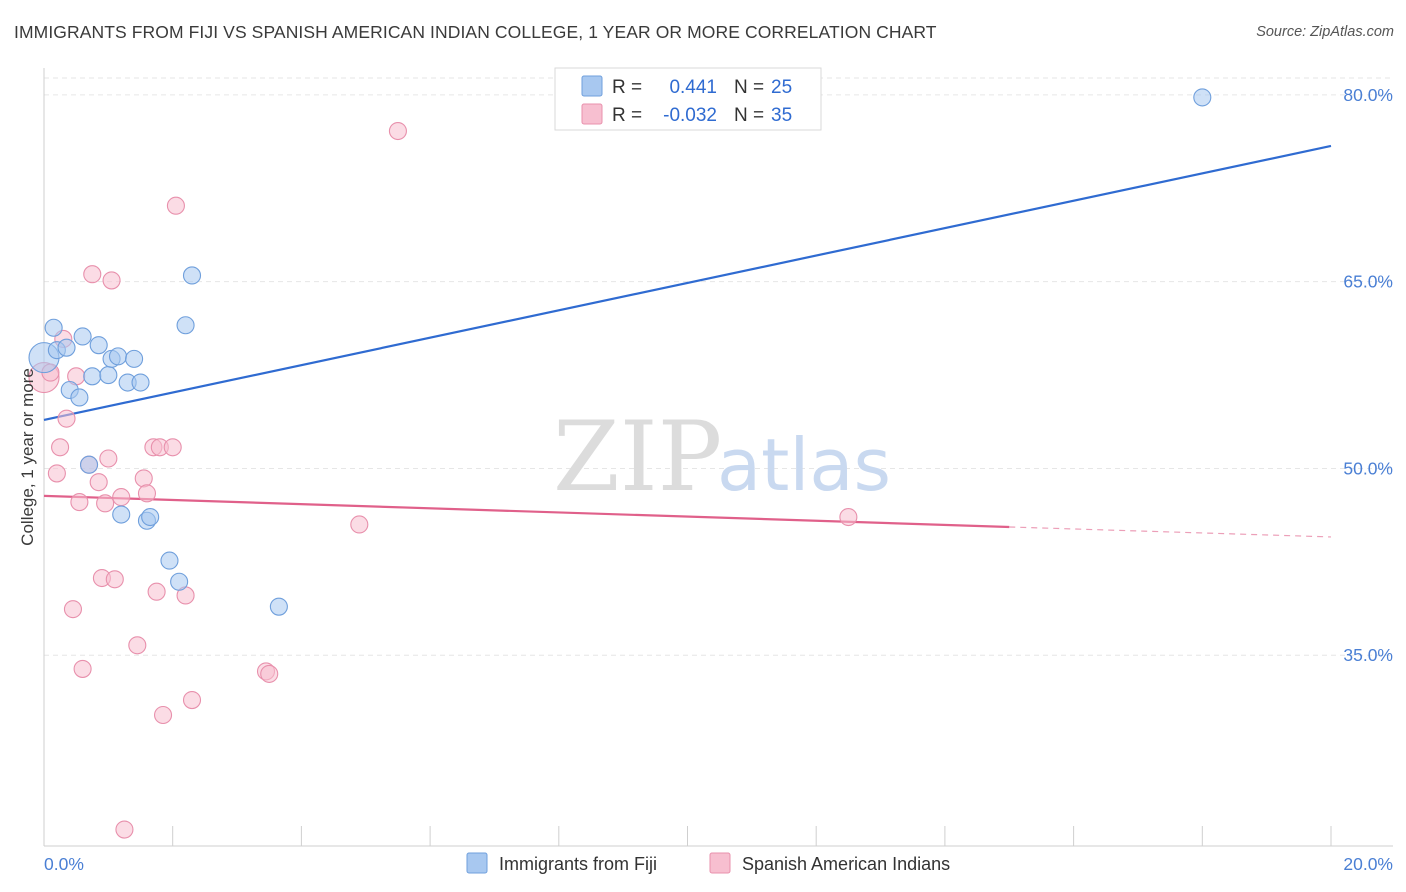 Image resolution: width=1406 pixels, height=892 pixels. I want to click on series-legend-swatch-fiji, so click(477, 863).